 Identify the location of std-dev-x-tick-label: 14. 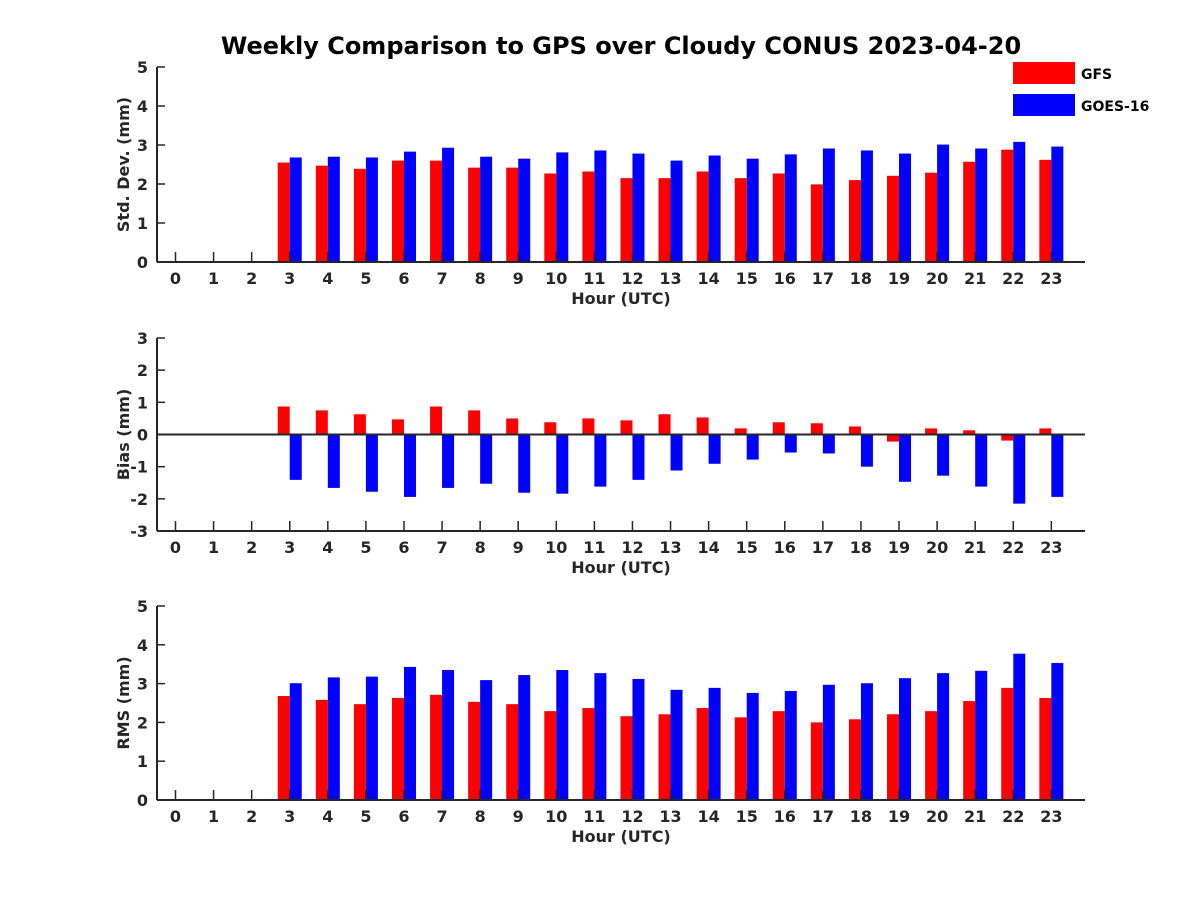
(708, 278).